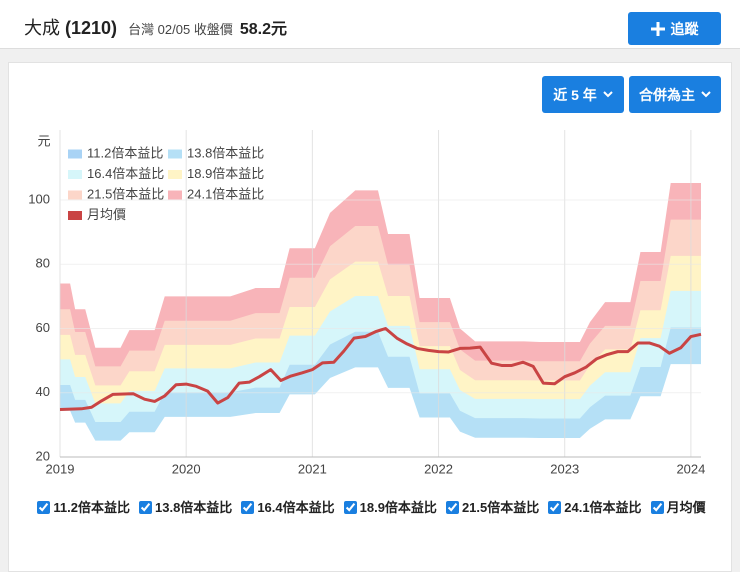 The image size is (740, 572). What do you see at coordinates (194, 507) in the screenshot?
I see `toggle-label: 13.8倍本益比` at bounding box center [194, 507].